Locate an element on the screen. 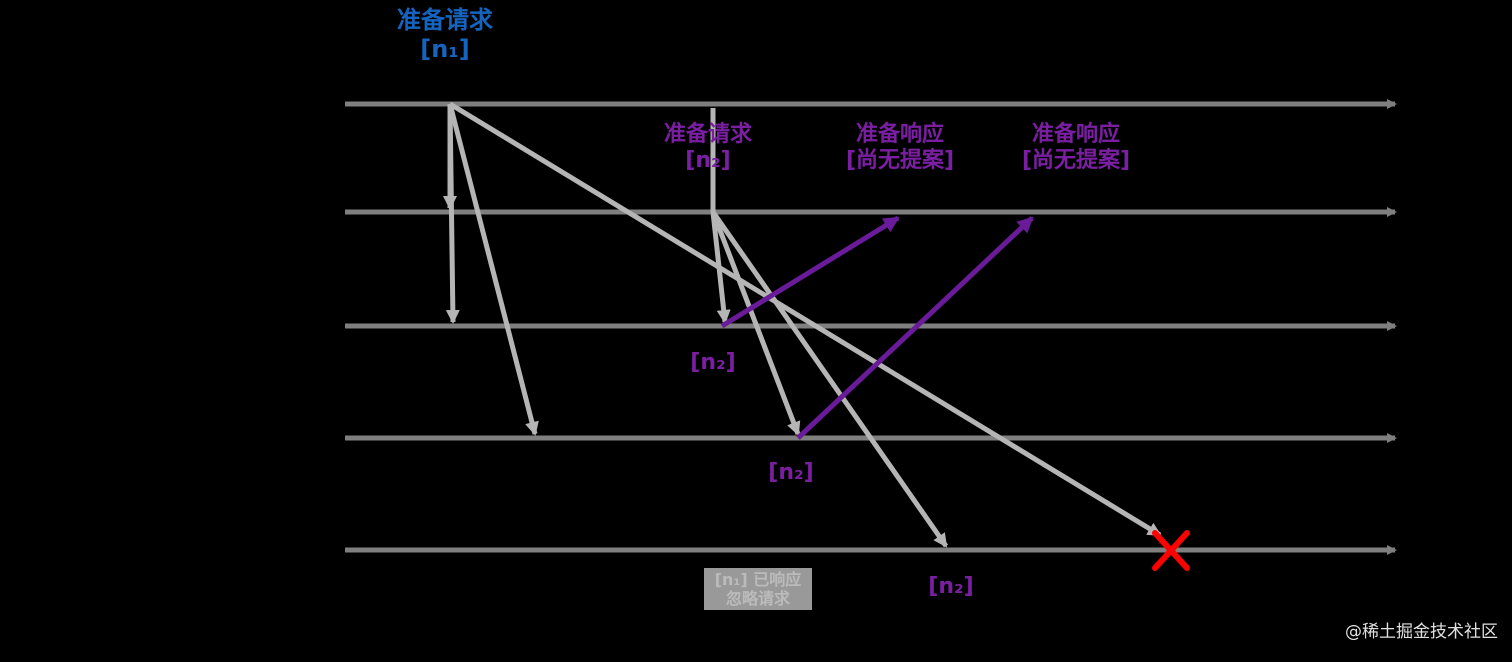 This screenshot has height=662, width=1512. label-note-t5-line2: 忽略请求 is located at coordinates (757, 599).